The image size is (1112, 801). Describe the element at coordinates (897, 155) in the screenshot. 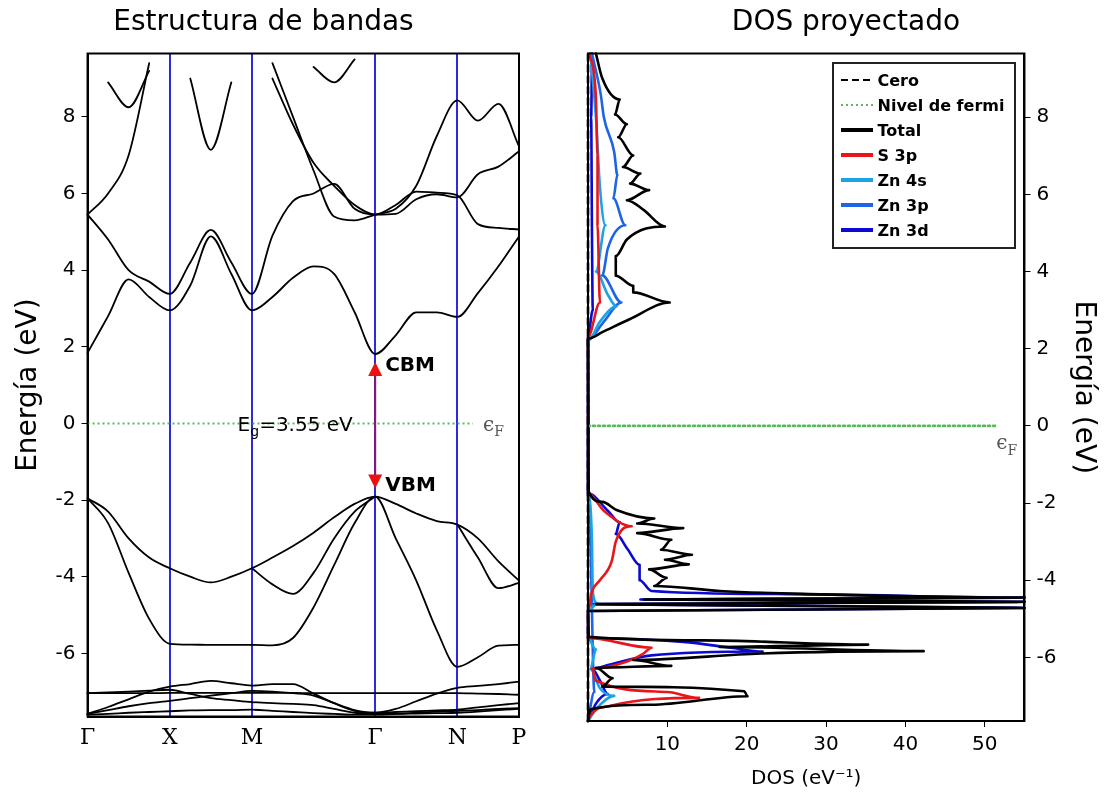

I see `legend-label: S 3p` at that location.